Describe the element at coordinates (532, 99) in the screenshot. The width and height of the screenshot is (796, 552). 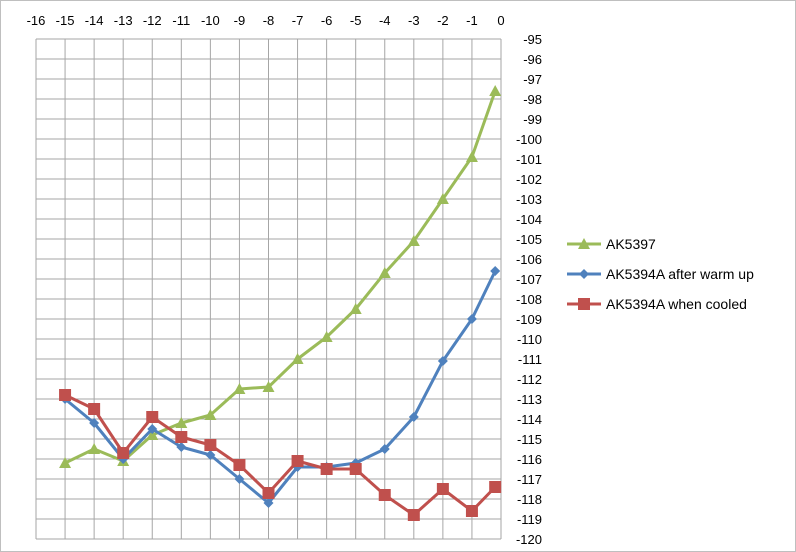
I see `y-tick-label: -98` at that location.